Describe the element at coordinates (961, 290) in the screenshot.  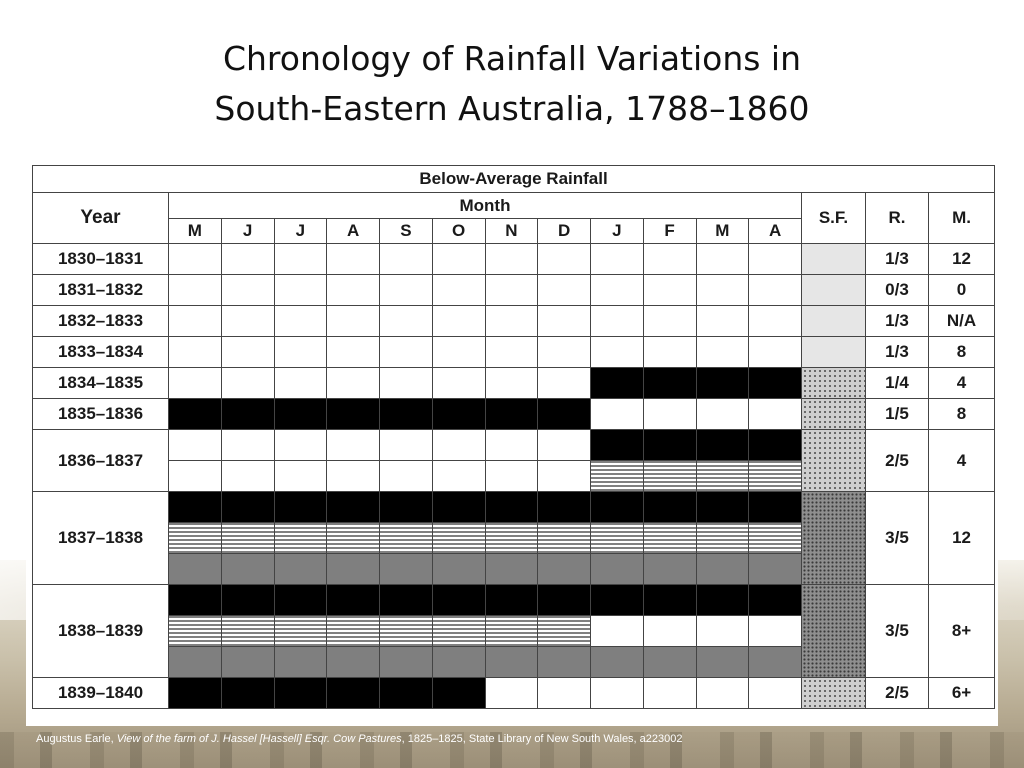
I see `m-cell: 0` at that location.